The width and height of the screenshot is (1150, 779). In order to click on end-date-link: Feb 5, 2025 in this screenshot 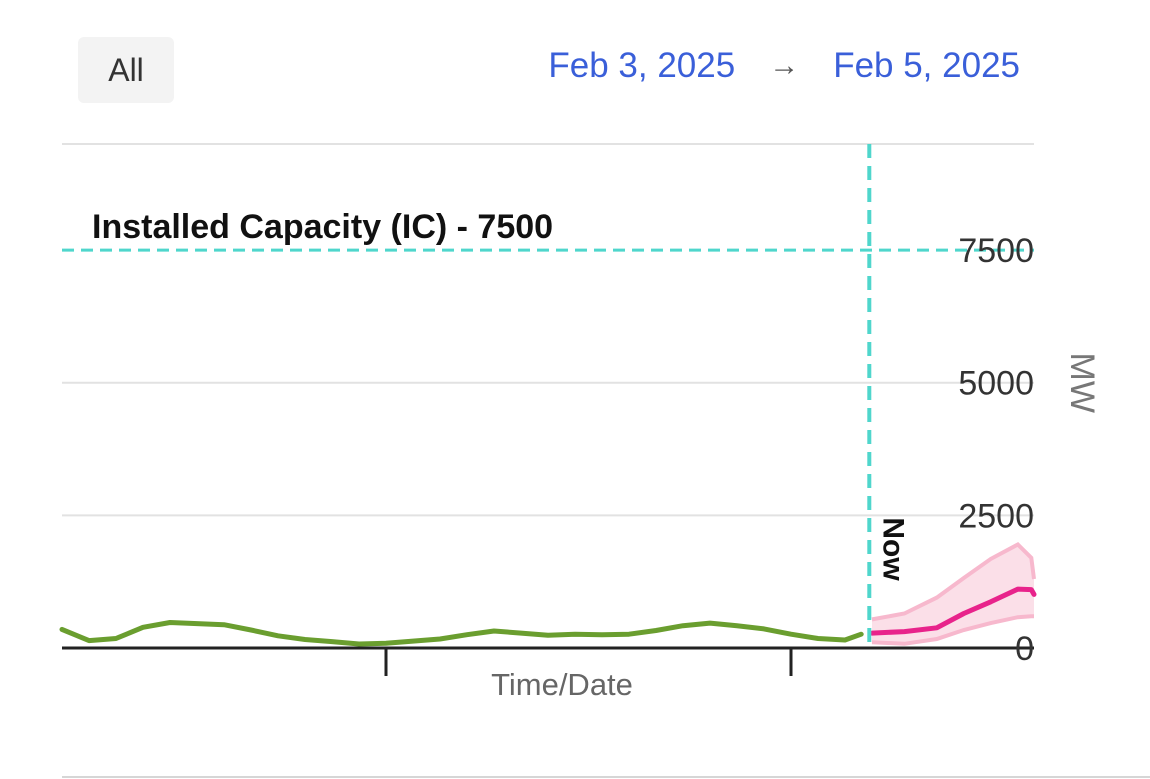, I will do `click(926, 65)`.